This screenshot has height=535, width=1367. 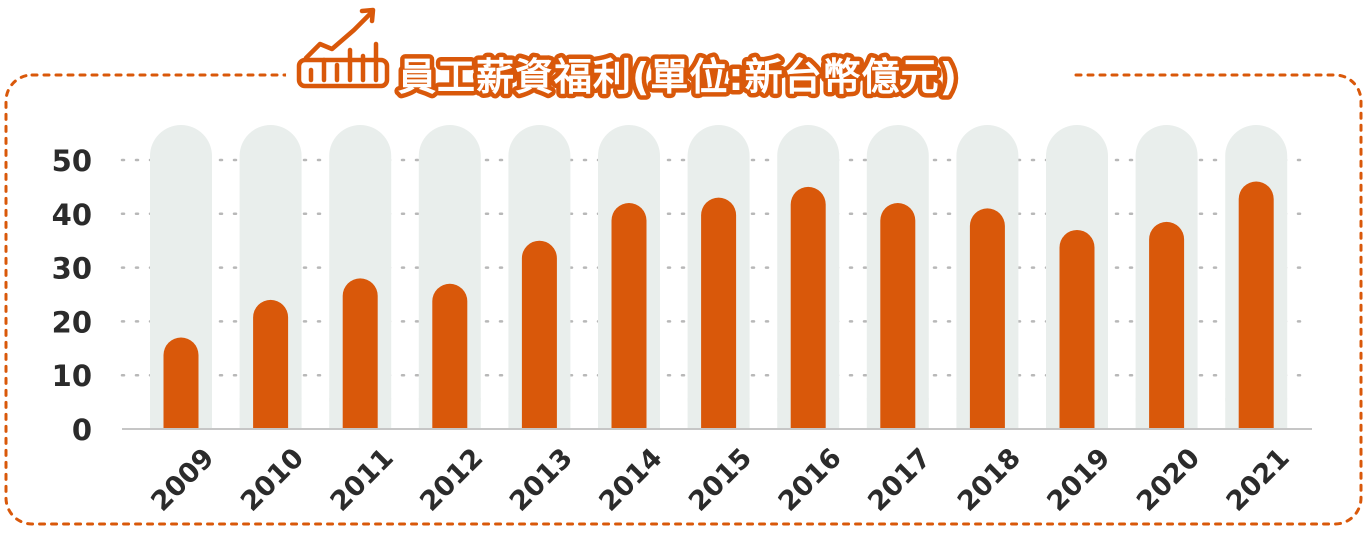 What do you see at coordinates (541, 479) in the screenshot?
I see `x-tick-label: 2013` at bounding box center [541, 479].